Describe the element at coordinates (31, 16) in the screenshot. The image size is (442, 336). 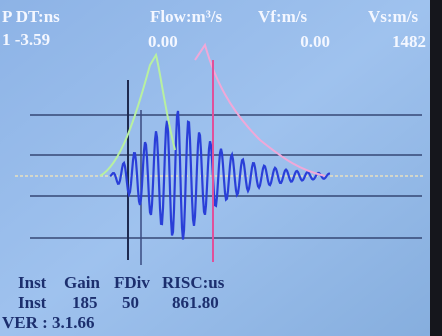
I see `header-label: P DT:ns` at that location.